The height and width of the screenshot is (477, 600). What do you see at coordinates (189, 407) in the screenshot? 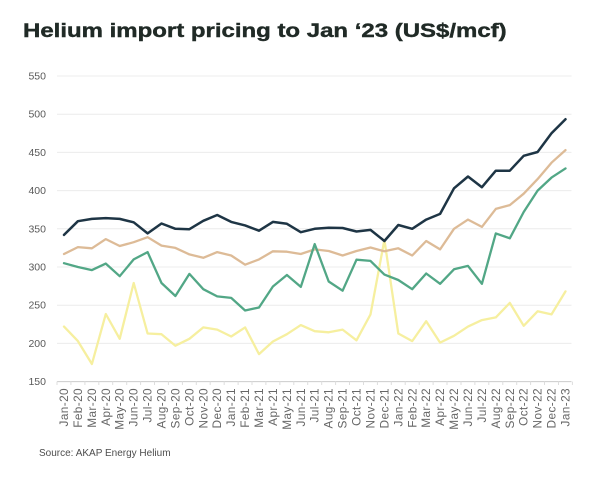
I see `svg-text: Oct-20` at bounding box center [189, 407].